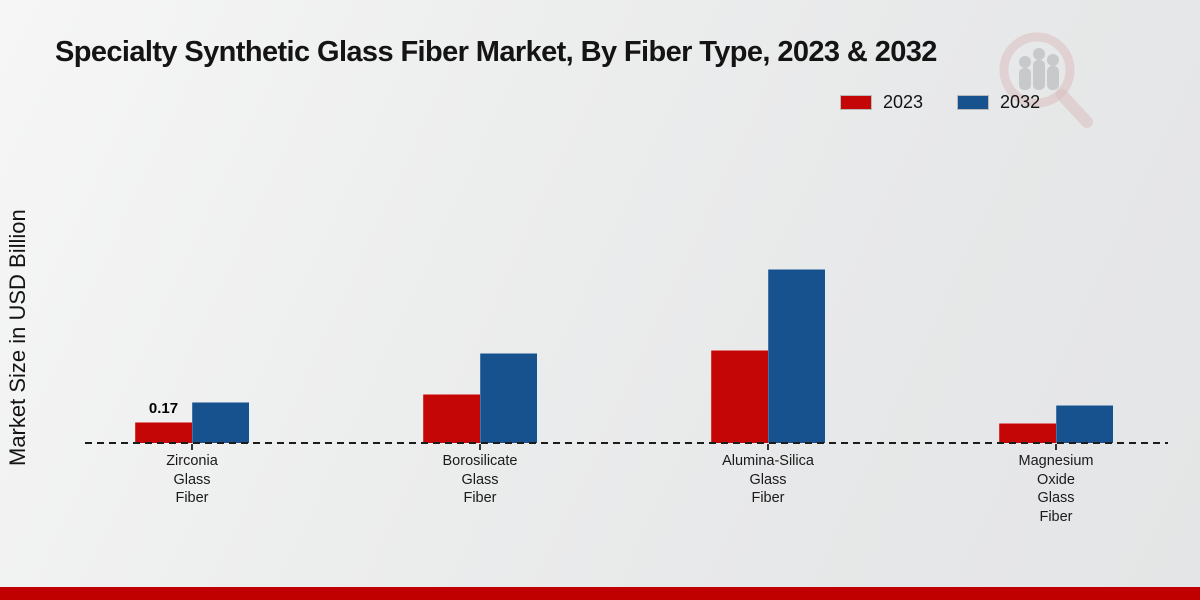 This screenshot has height=600, width=1200. What do you see at coordinates (163, 408) in the screenshot?
I see `data-label: 0.17` at bounding box center [163, 408].